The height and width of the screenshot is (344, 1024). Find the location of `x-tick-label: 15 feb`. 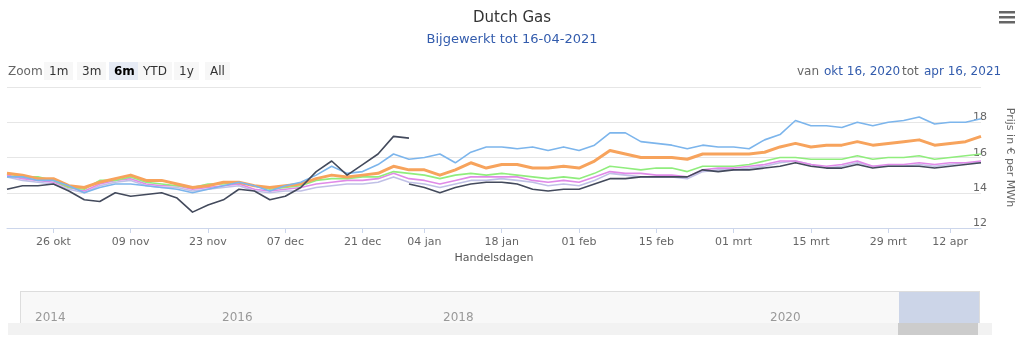

x-tick-label: 15 feb is located at coordinates (656, 241).